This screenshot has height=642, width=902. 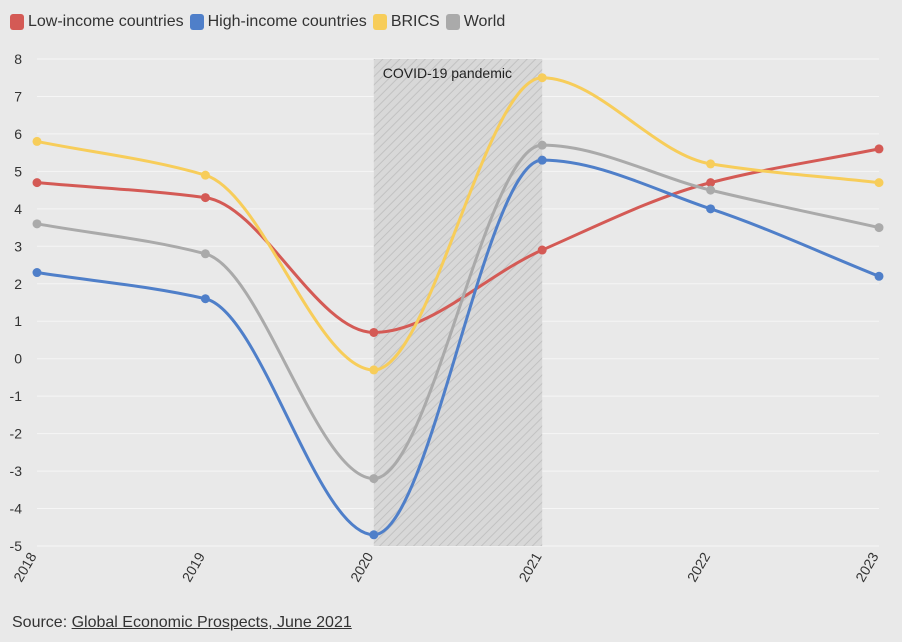 I want to click on y-tick-label: 8, so click(x=18, y=59).